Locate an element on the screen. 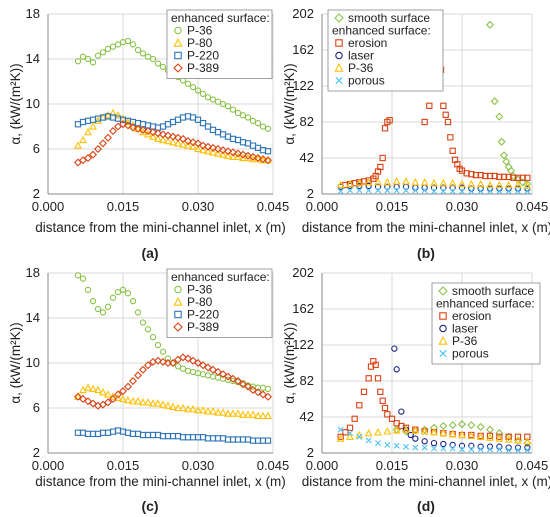  y-tick-label: 122 is located at coordinates (303, 85).